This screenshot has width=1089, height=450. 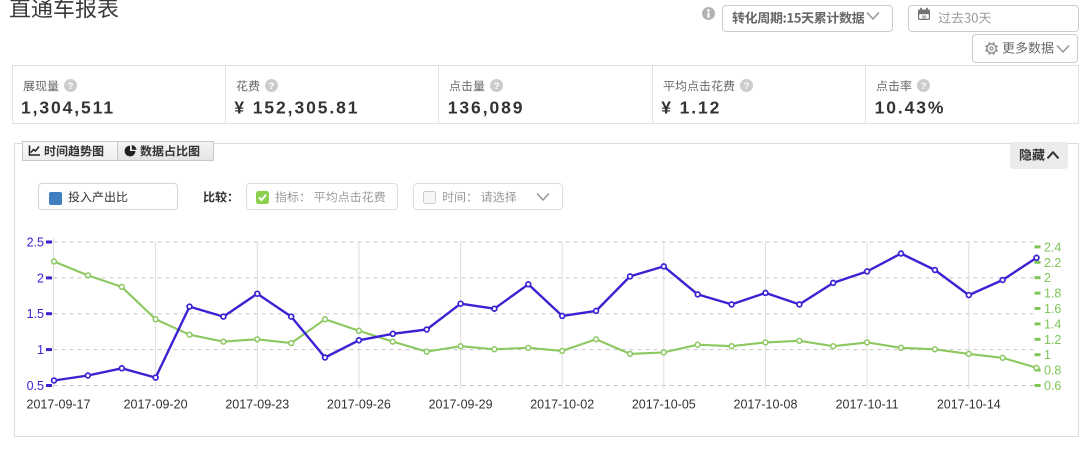 I want to click on svg-text: 1.2, so click(x=1052, y=340).